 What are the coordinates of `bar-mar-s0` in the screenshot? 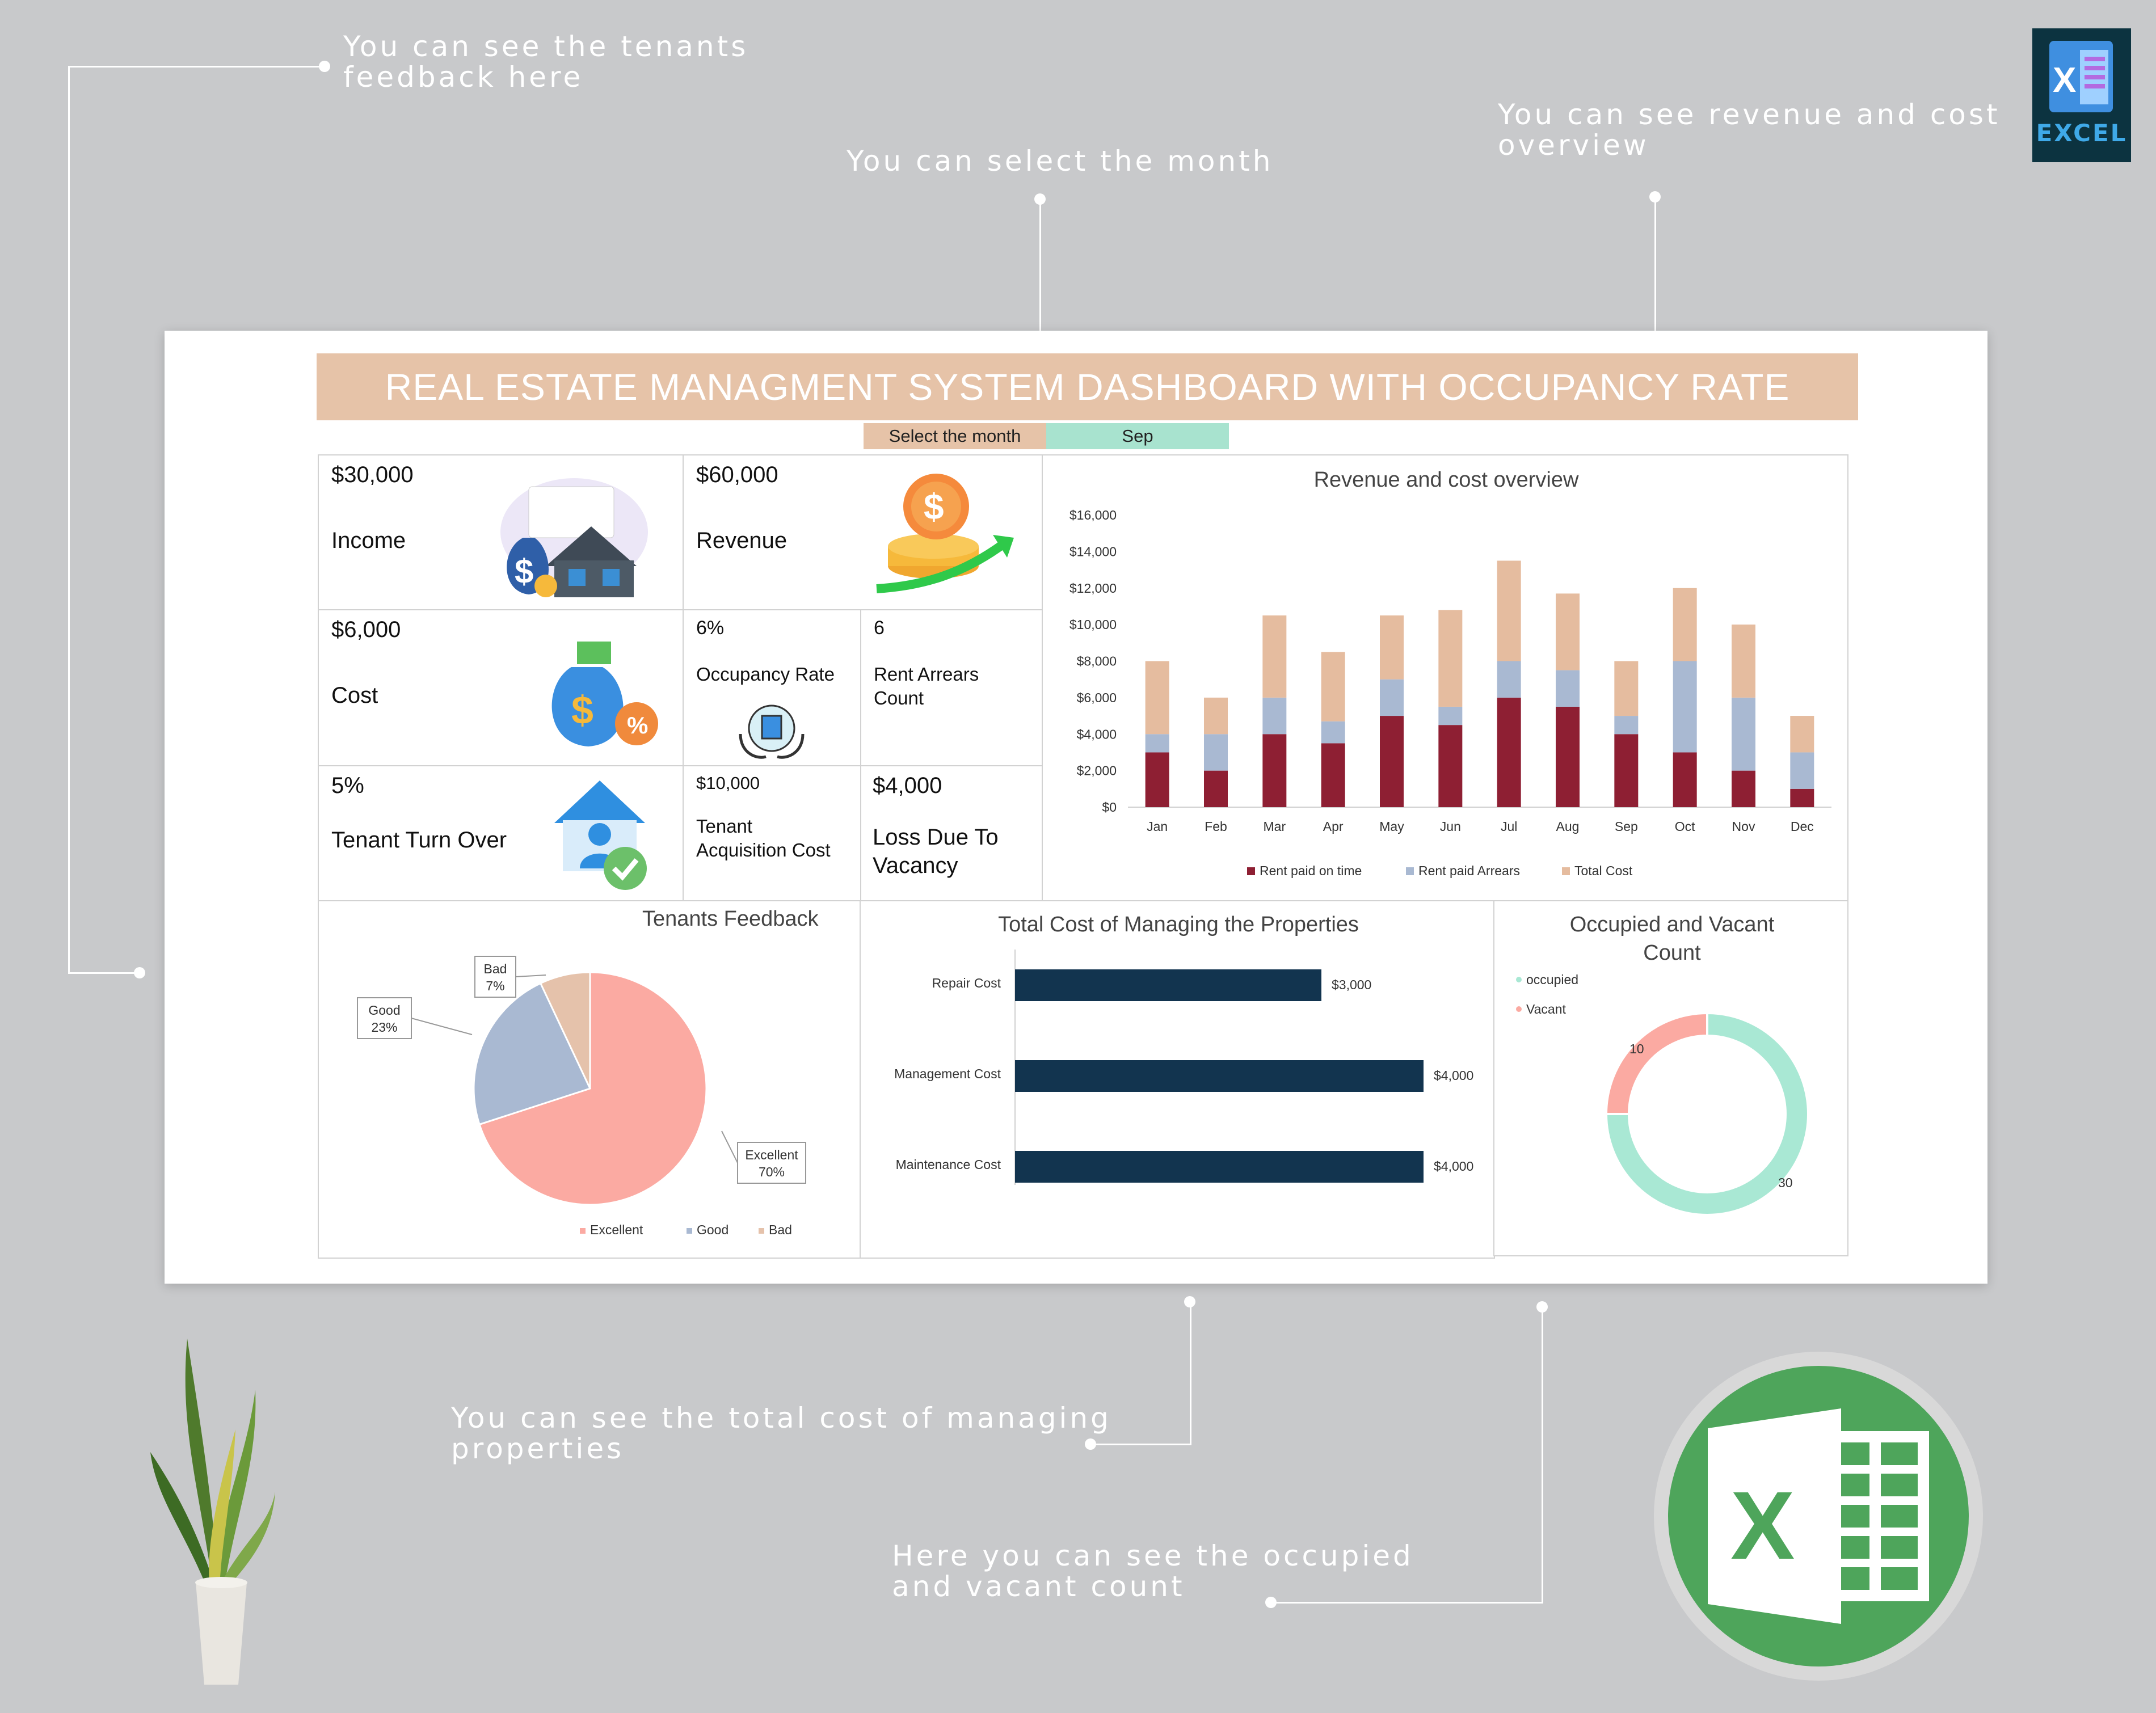 It's located at (1275, 771).